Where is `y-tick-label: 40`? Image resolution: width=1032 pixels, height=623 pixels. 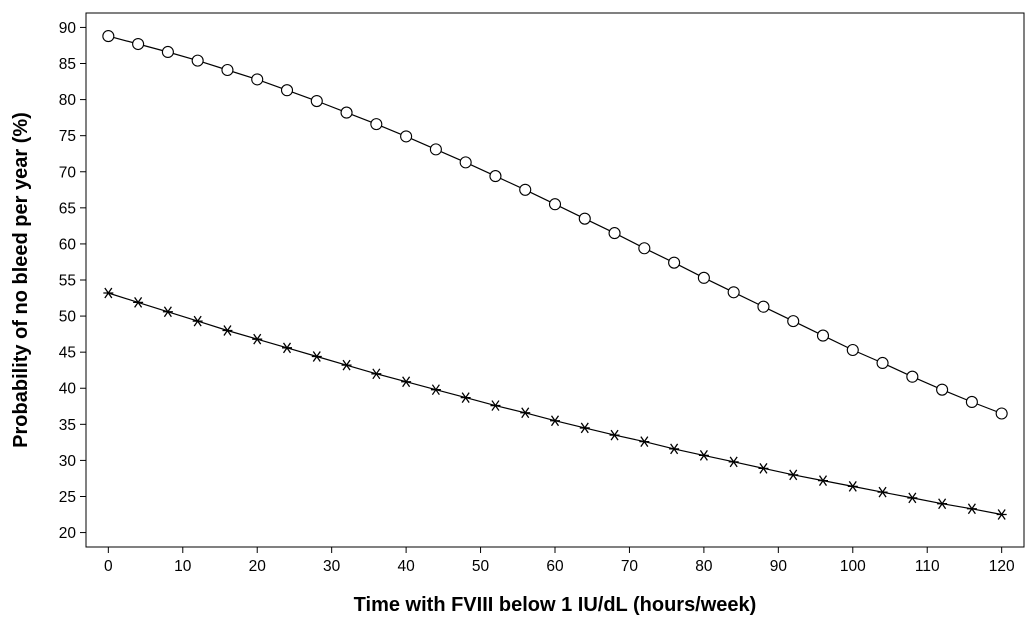
y-tick-label: 40 is located at coordinates (68, 389).